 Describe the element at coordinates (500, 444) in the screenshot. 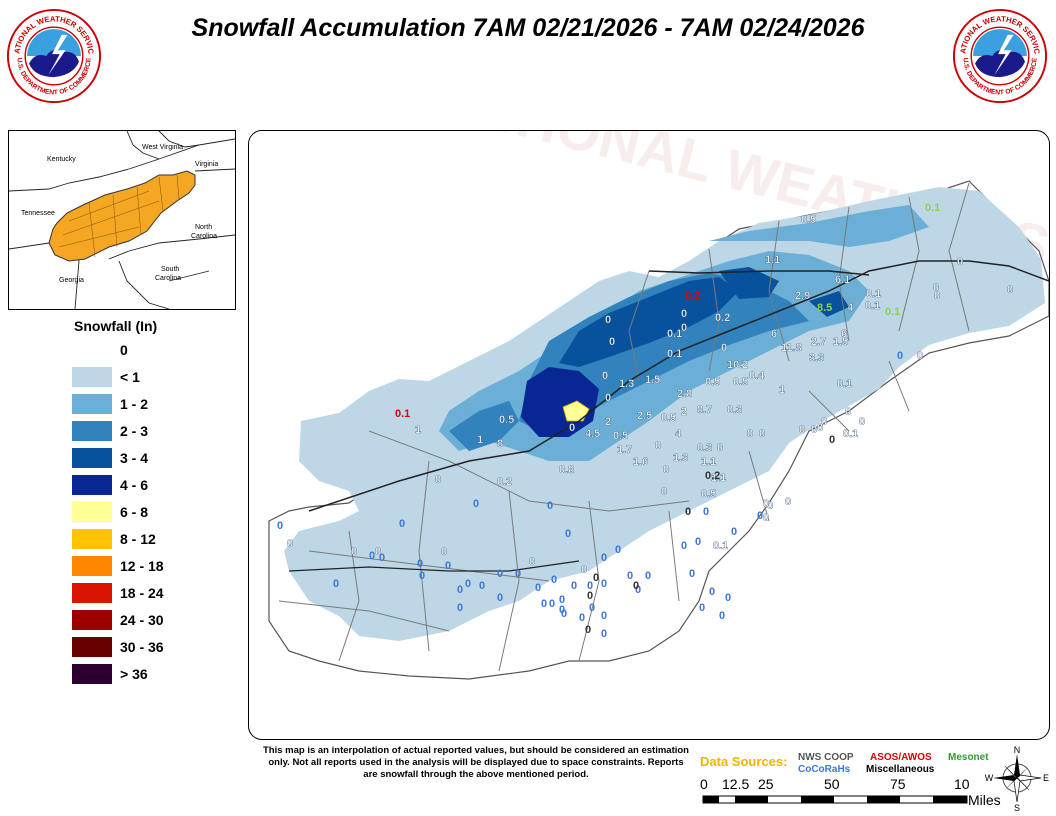

I see `snowfall-report-value: 8` at that location.